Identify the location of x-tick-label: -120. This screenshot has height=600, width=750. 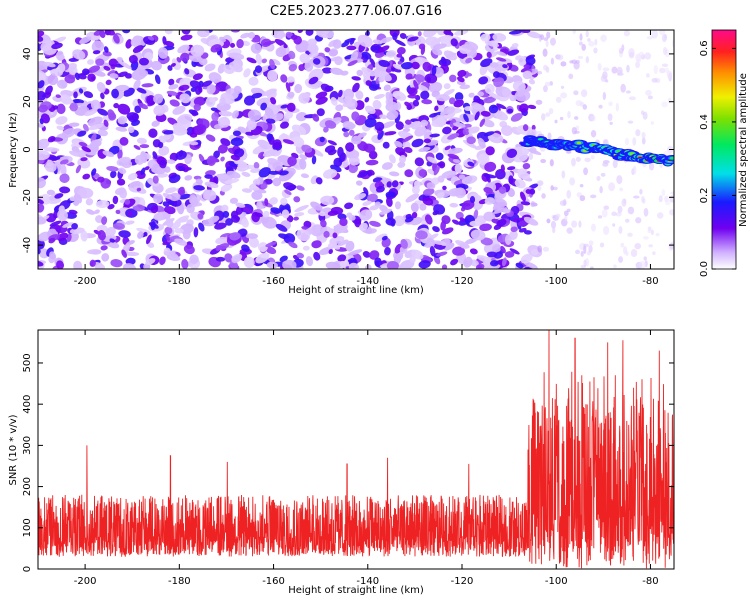
(462, 281).